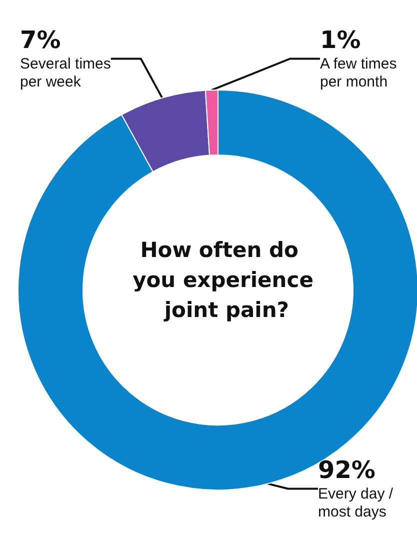  Describe the element at coordinates (347, 470) in the screenshot. I see `data-label: 92%` at that location.